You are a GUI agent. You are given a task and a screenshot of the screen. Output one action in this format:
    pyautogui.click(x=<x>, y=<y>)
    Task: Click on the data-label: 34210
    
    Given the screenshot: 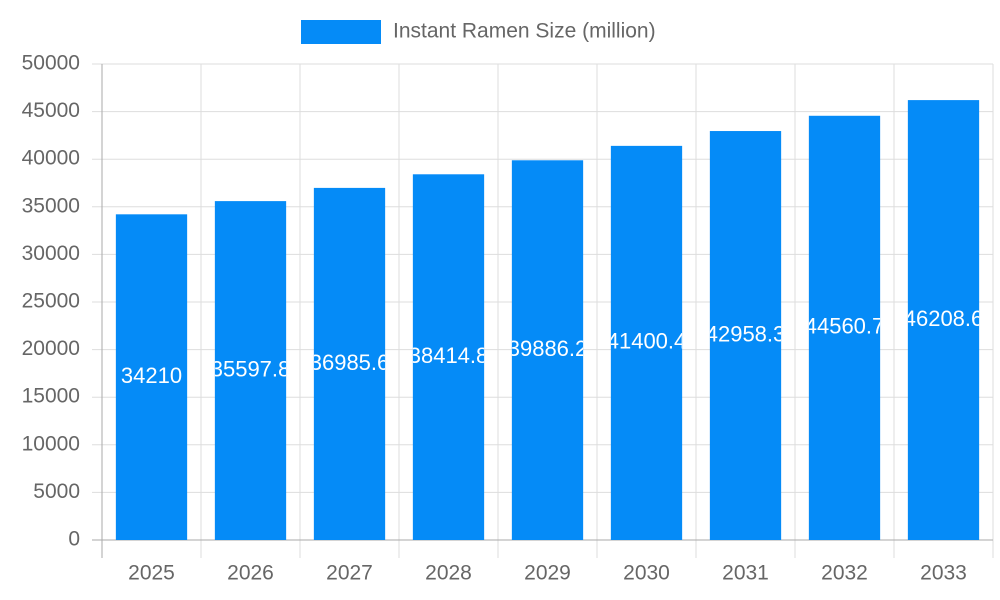 What is the action you would take?
    pyautogui.click(x=151, y=375)
    